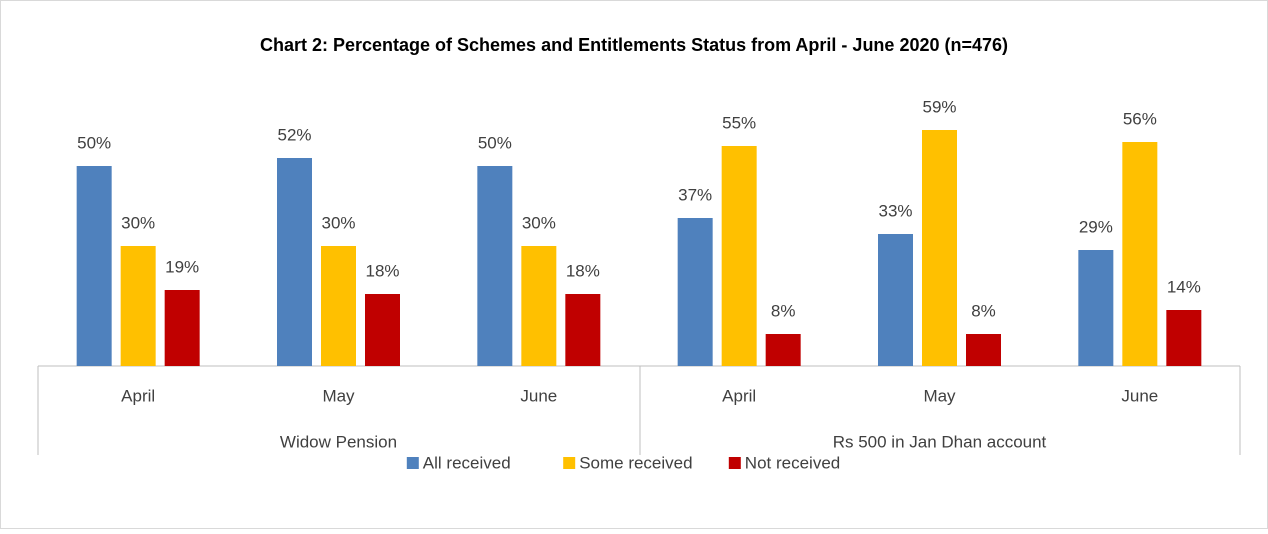  What do you see at coordinates (792, 462) in the screenshot?
I see `legend-label: Not received` at bounding box center [792, 462].